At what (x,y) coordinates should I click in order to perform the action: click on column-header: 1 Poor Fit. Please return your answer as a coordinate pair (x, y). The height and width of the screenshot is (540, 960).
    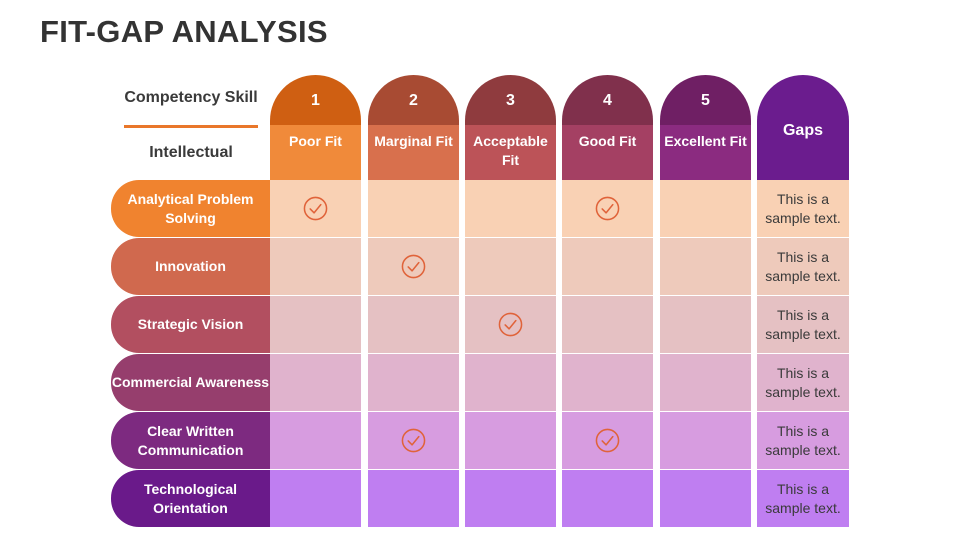
    Looking at the image, I should click on (315, 127).